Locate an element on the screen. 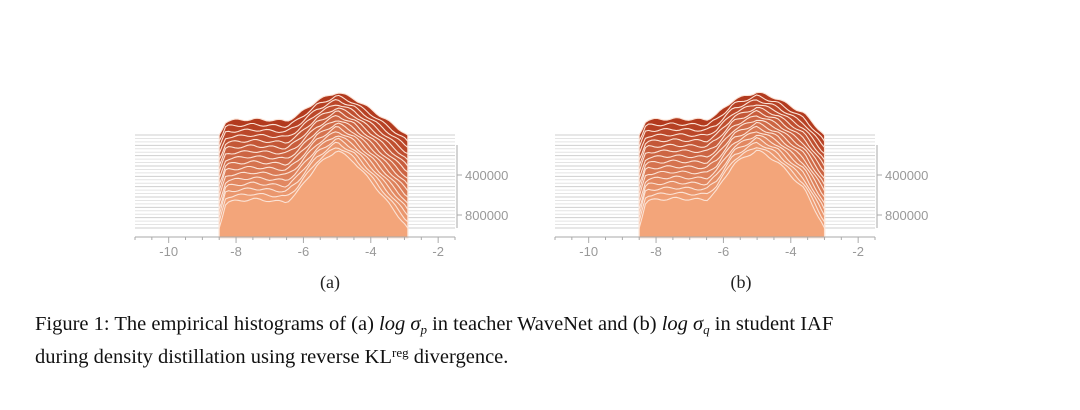 The height and width of the screenshot is (410, 1080). caption-suffix-line1: in student IAF is located at coordinates (774, 324).